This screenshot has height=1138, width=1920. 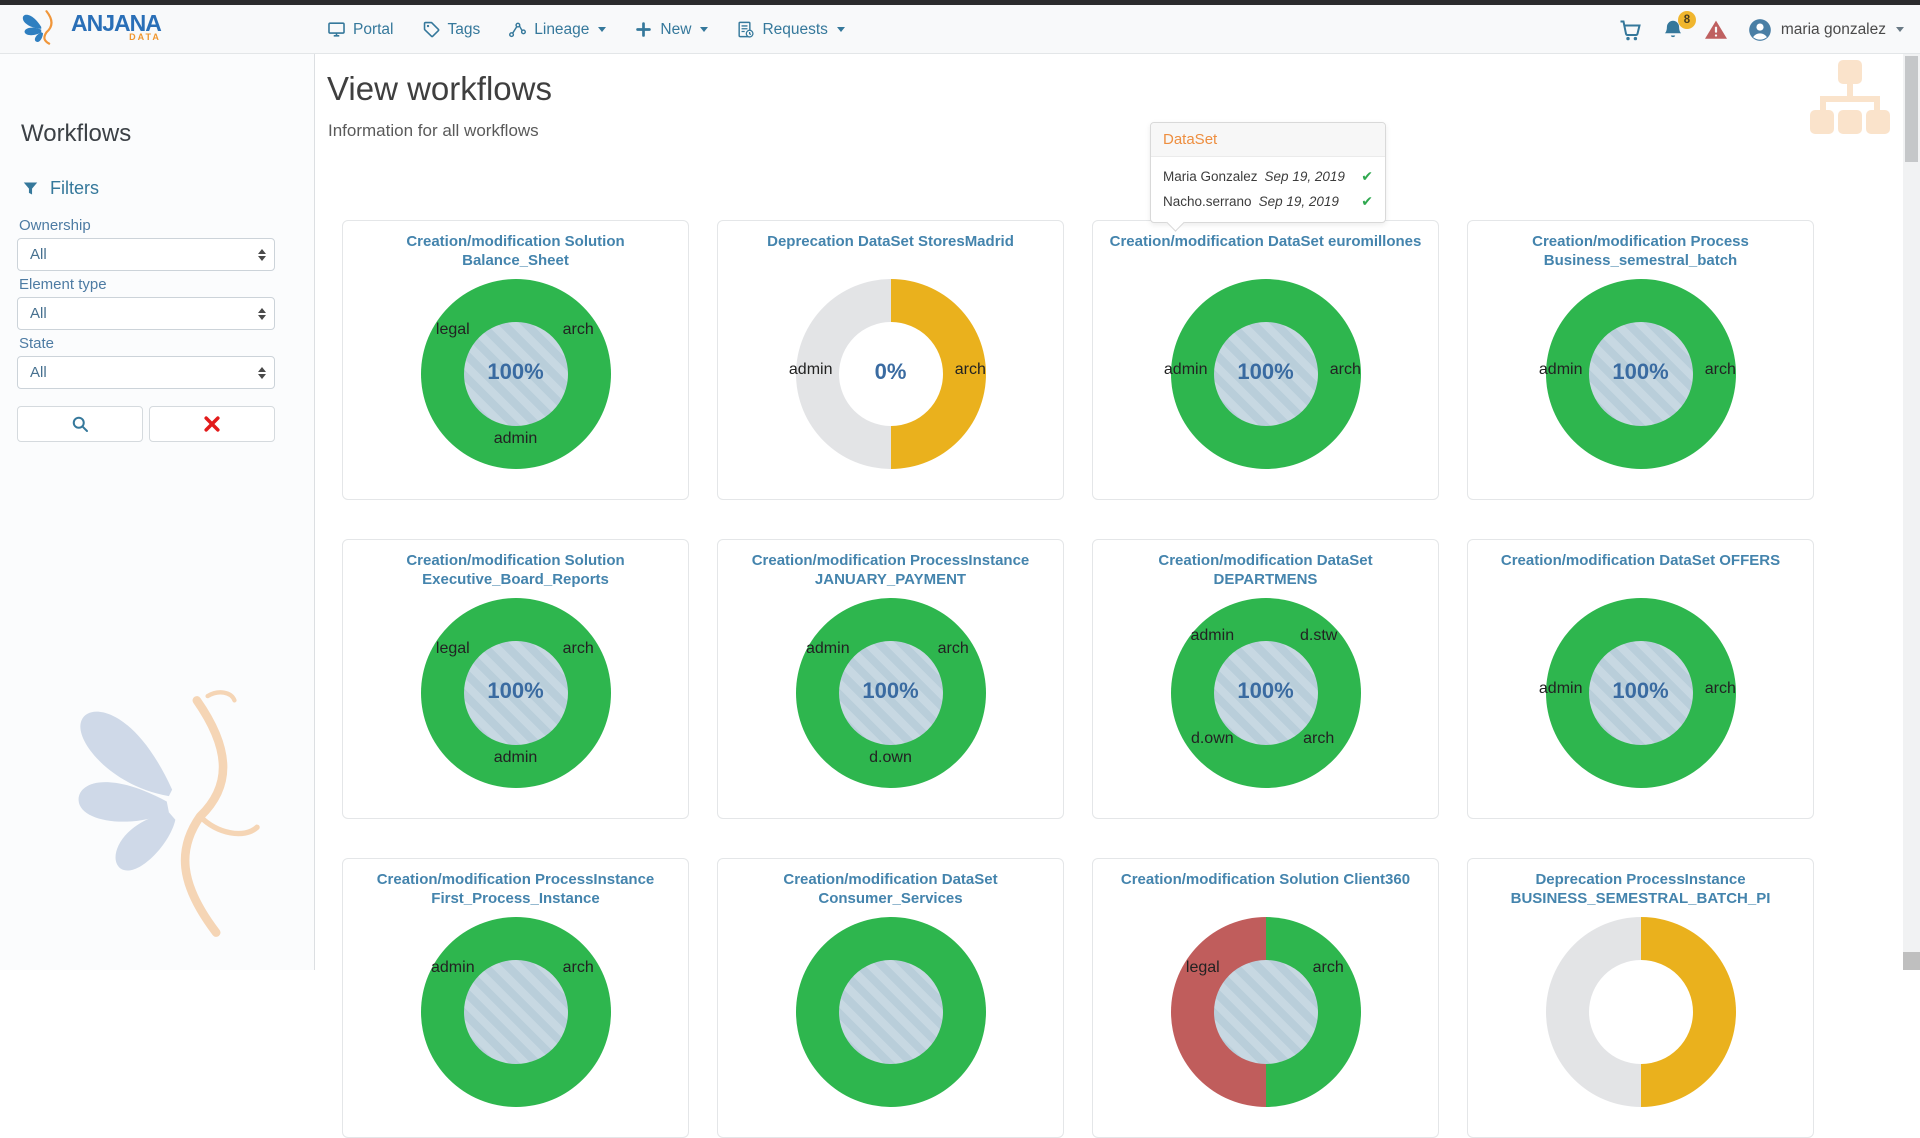 I want to click on user-name: maria gonzalez, so click(x=1833, y=29).